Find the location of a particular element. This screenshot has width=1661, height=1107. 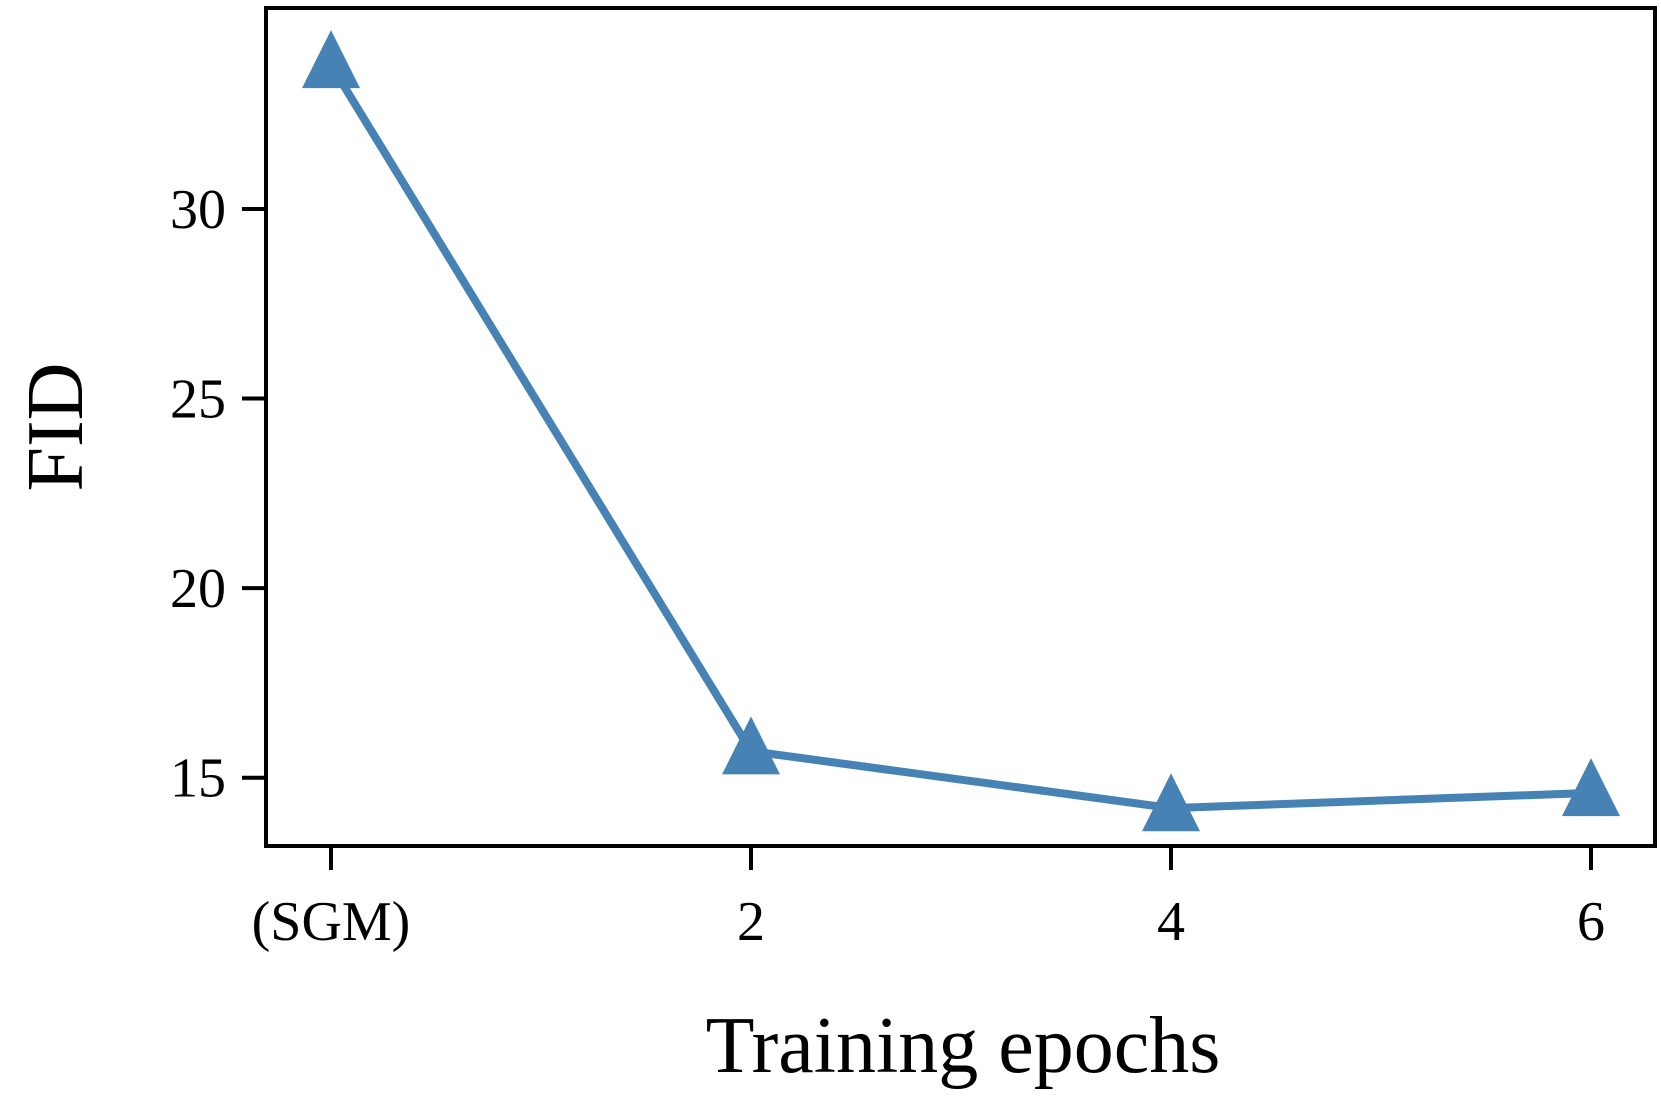

x-axis-ticks: (SGM) 2 4 6 is located at coordinates (928, 899).